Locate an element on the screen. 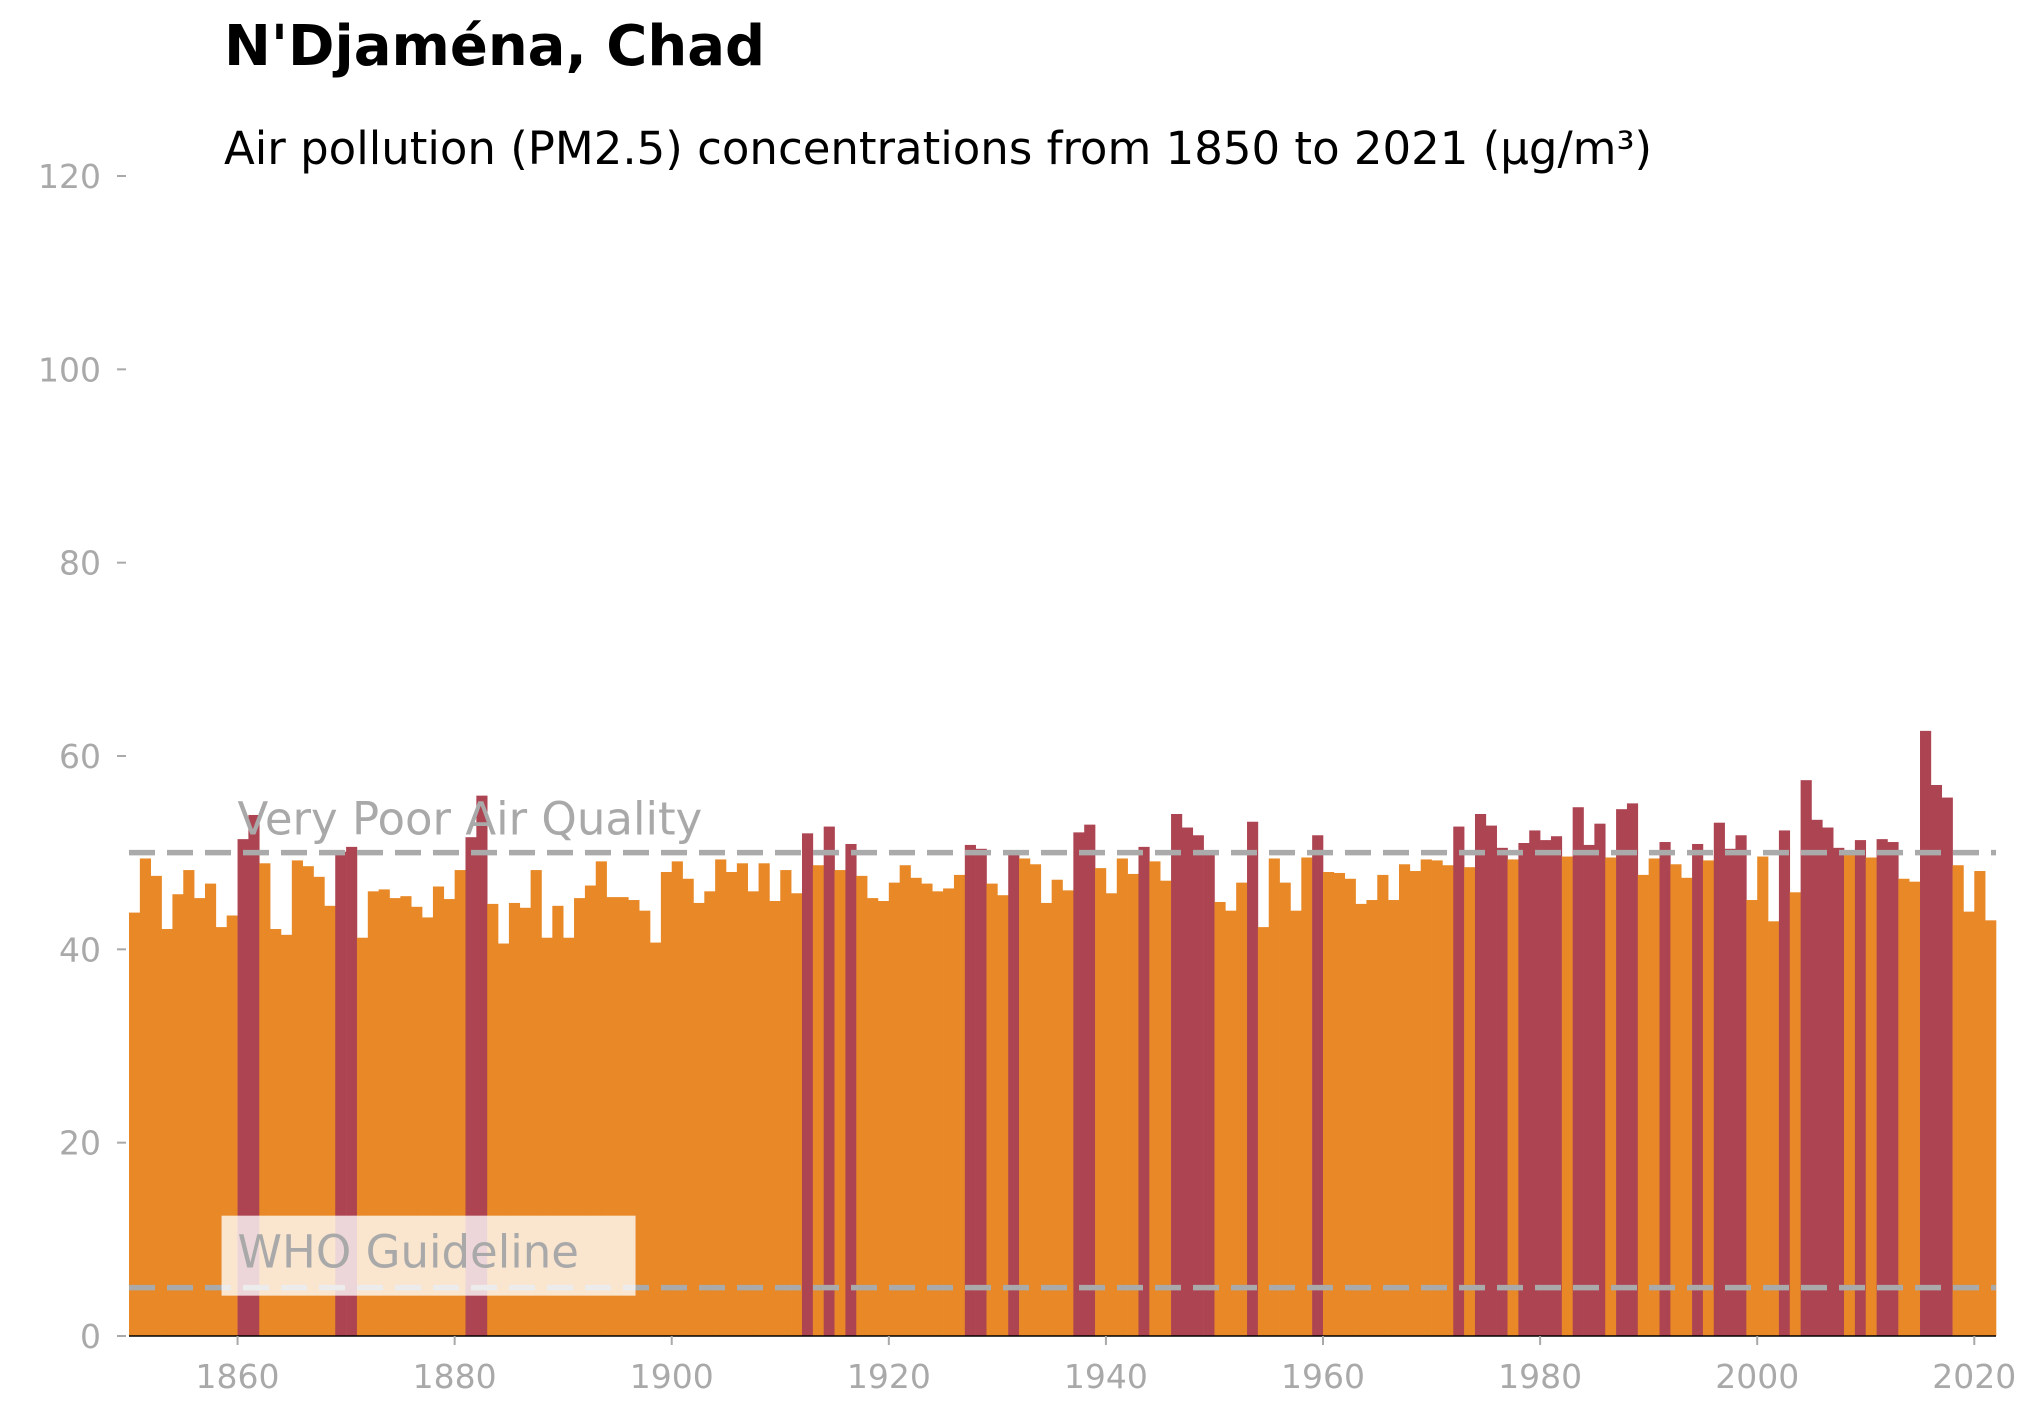 This screenshot has height=1417, width=2043. bar-2003 is located at coordinates (1795, 1114).